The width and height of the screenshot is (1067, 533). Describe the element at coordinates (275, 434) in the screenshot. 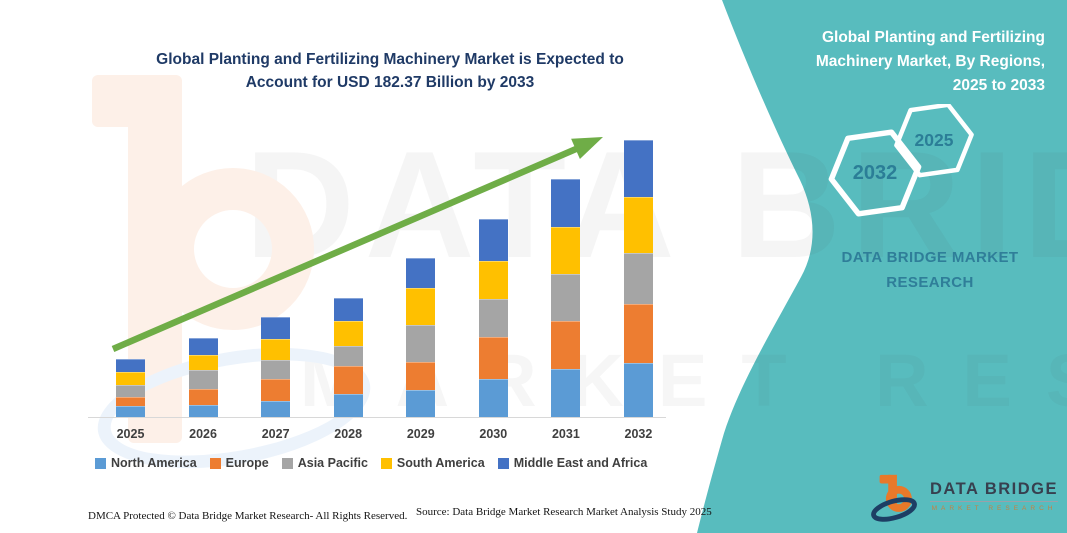

I see `x-axis-label-2027: 2027` at that location.